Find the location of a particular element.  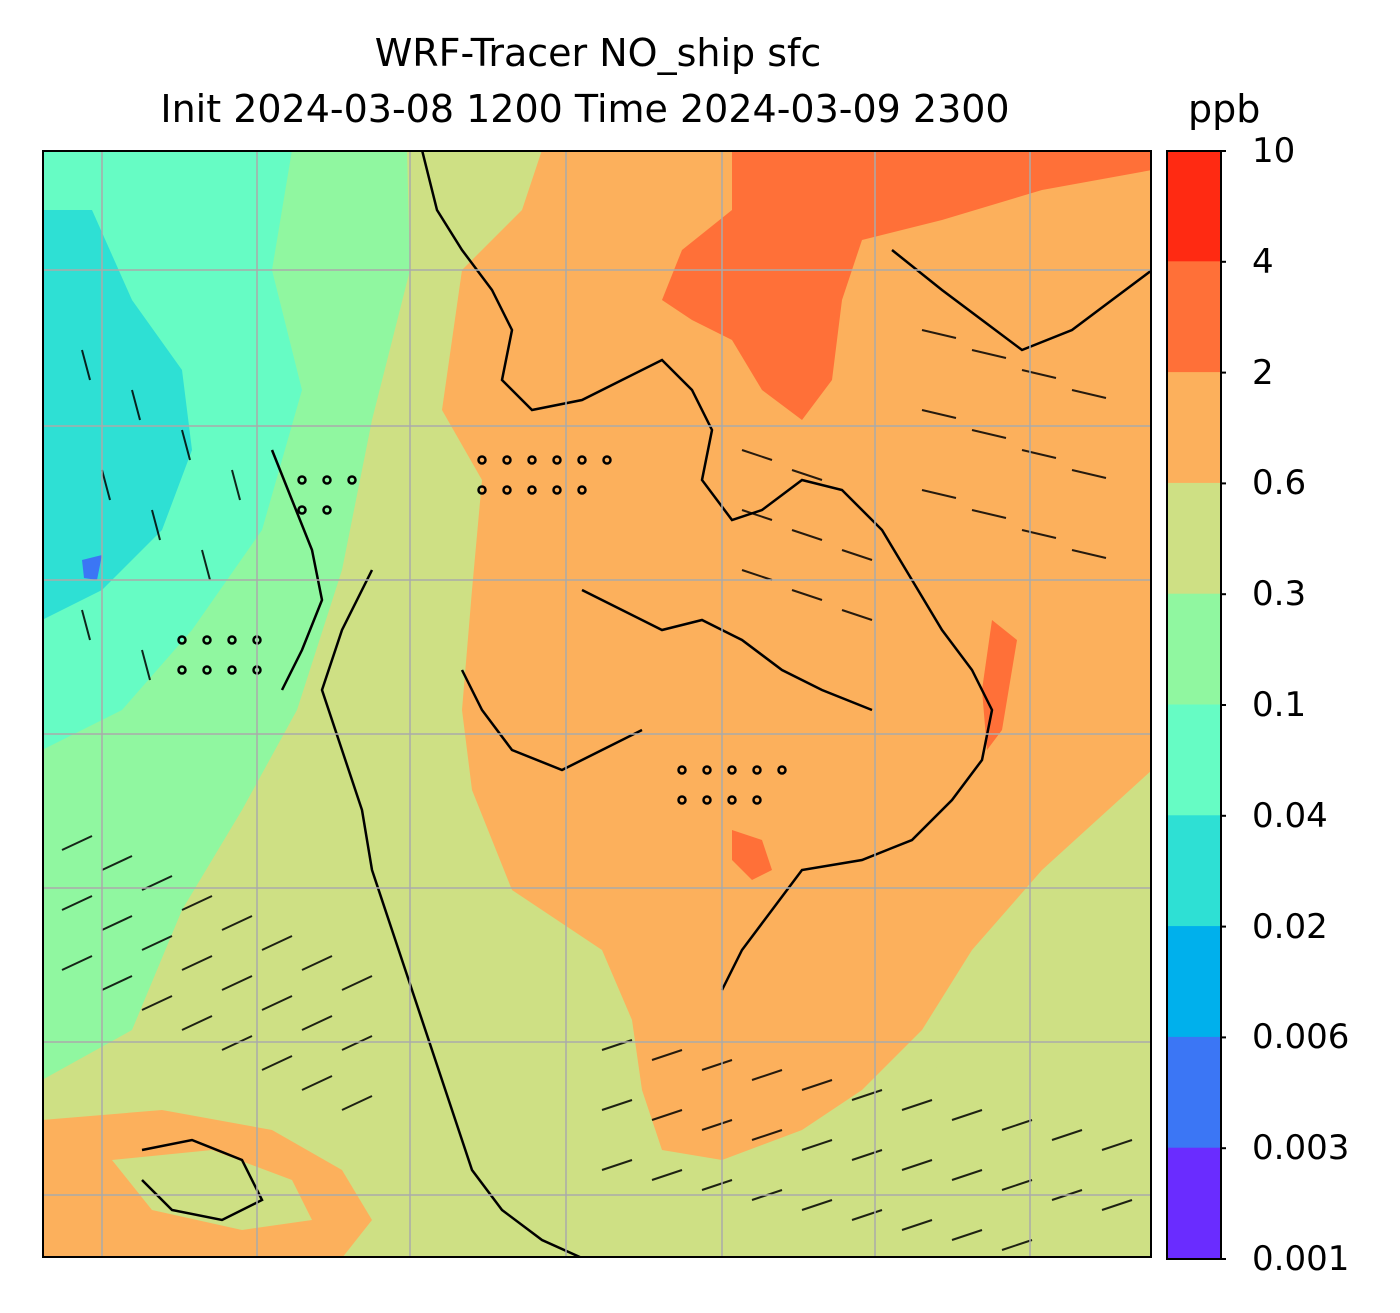

units-label: ppb is located at coordinates (1224, 109).